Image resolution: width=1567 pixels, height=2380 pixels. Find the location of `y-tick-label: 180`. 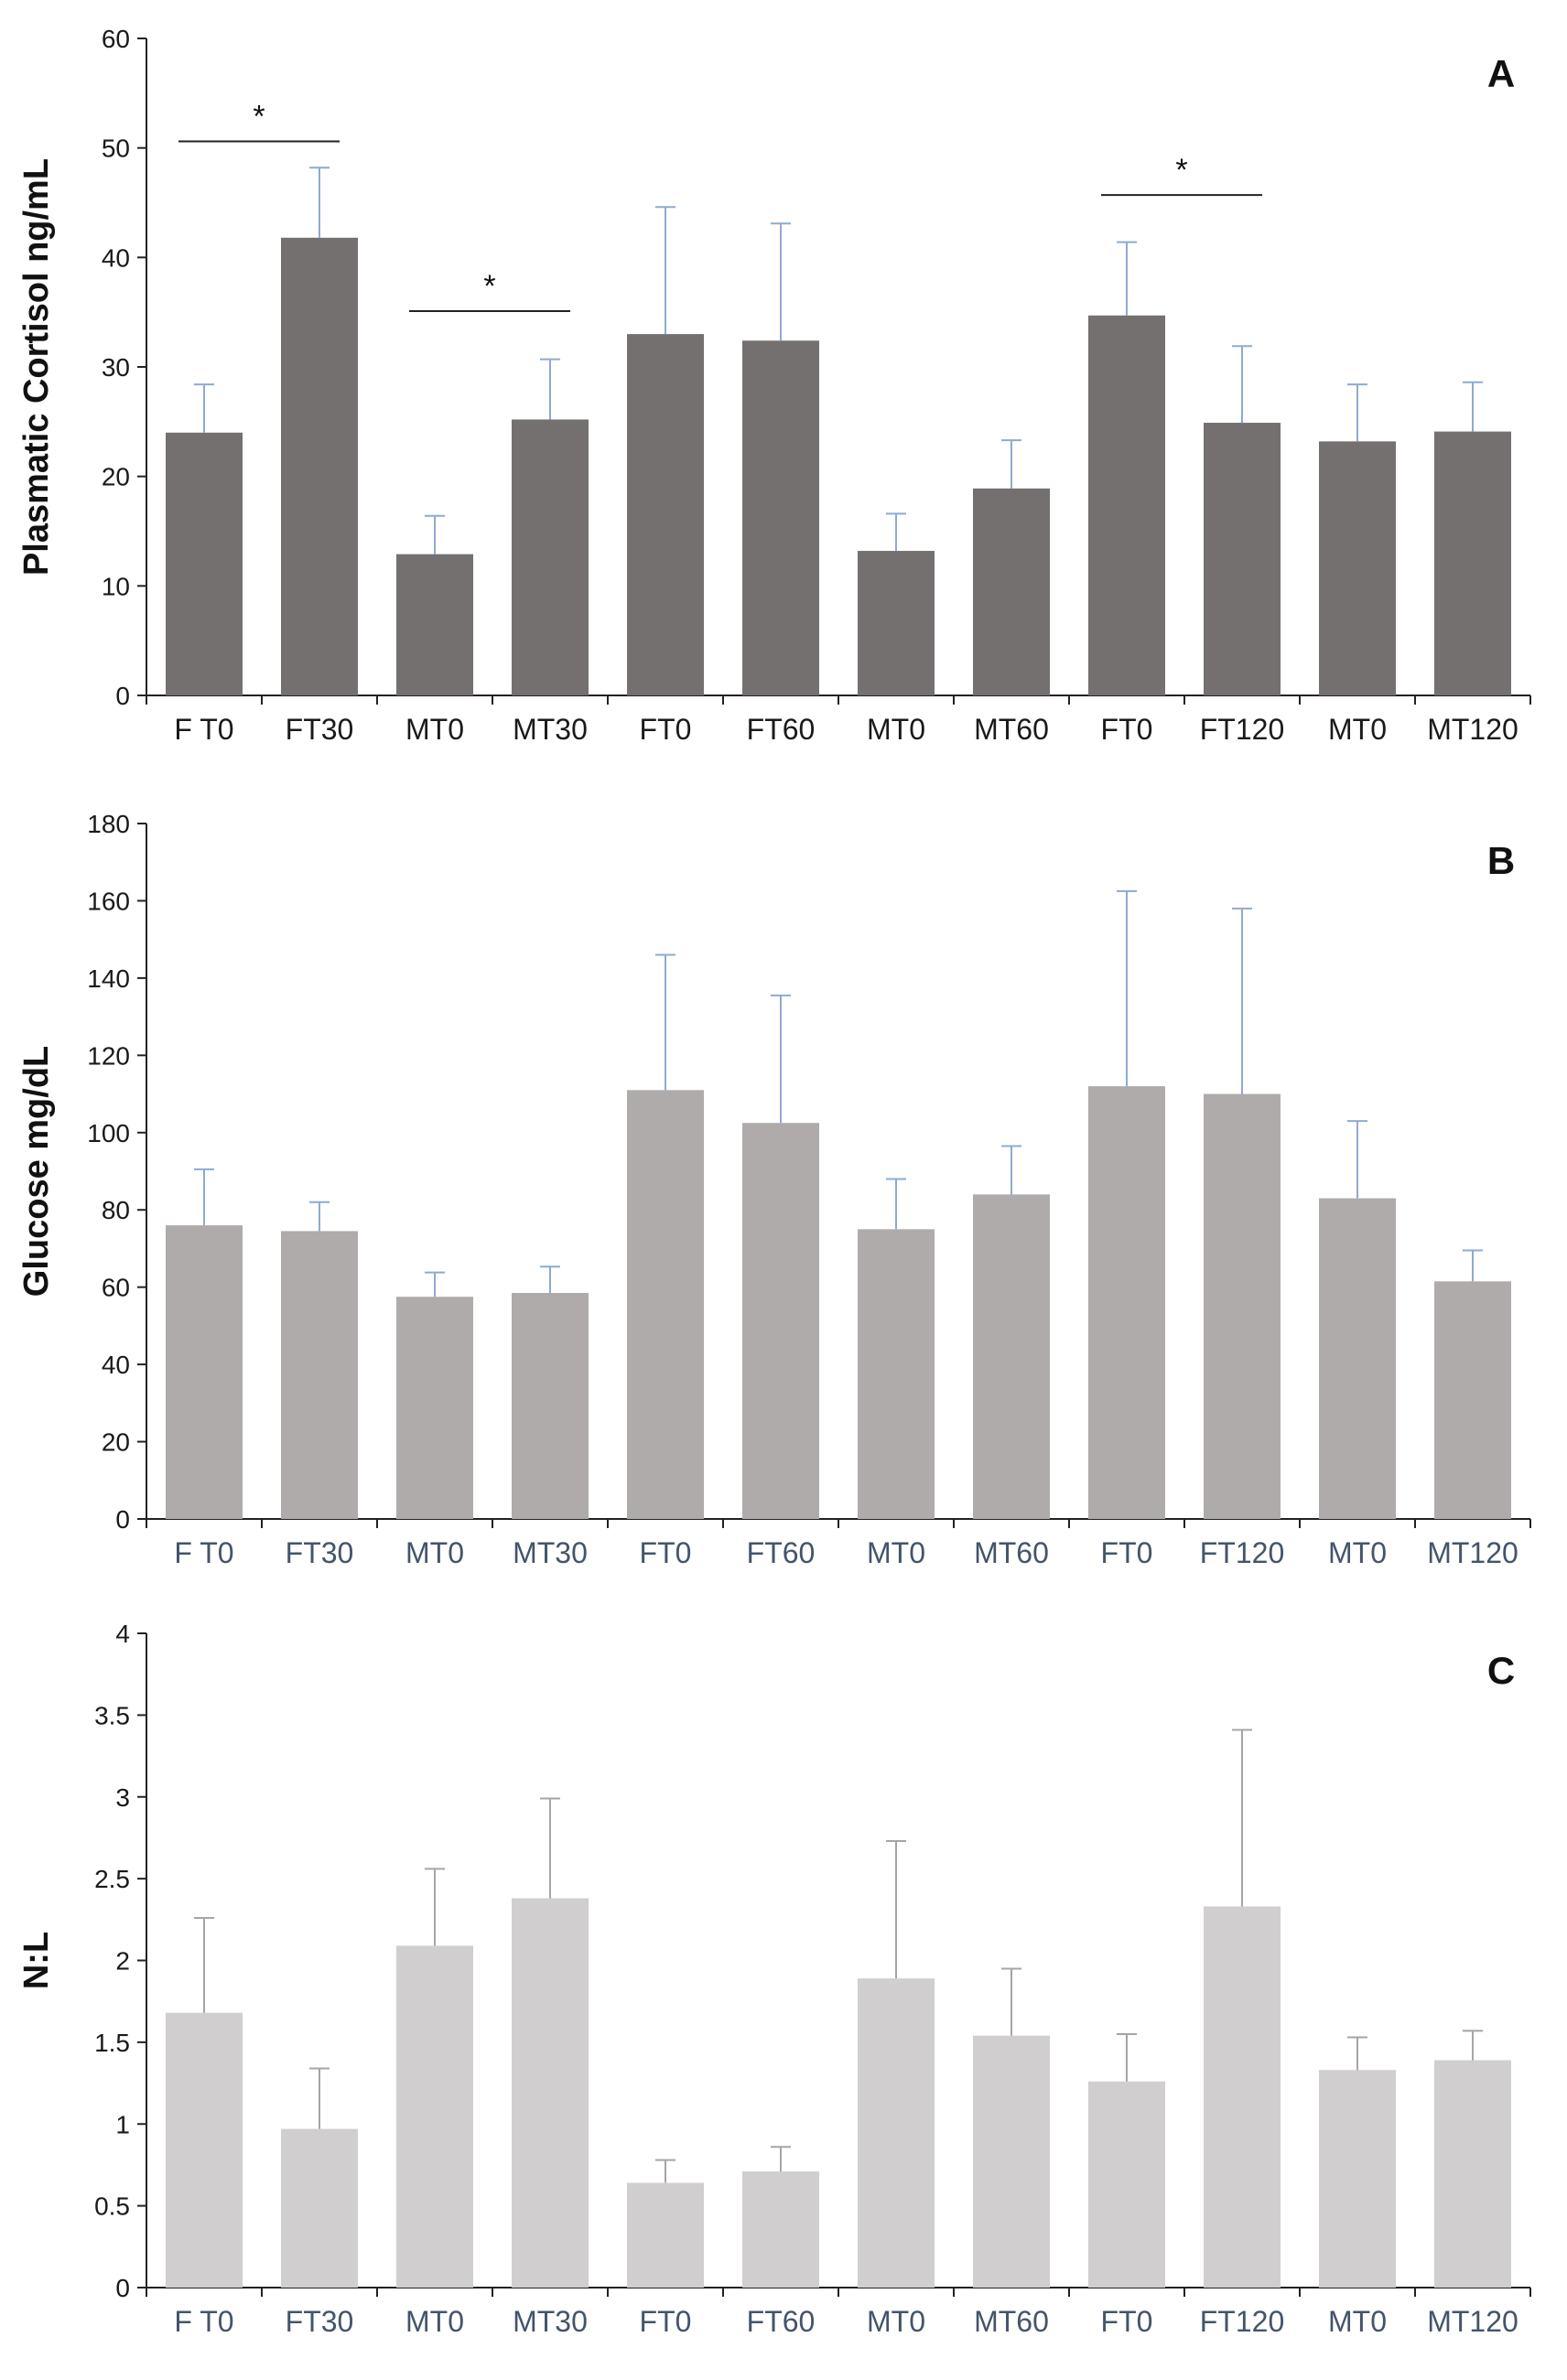

y-tick-label: 180 is located at coordinates (109, 824).